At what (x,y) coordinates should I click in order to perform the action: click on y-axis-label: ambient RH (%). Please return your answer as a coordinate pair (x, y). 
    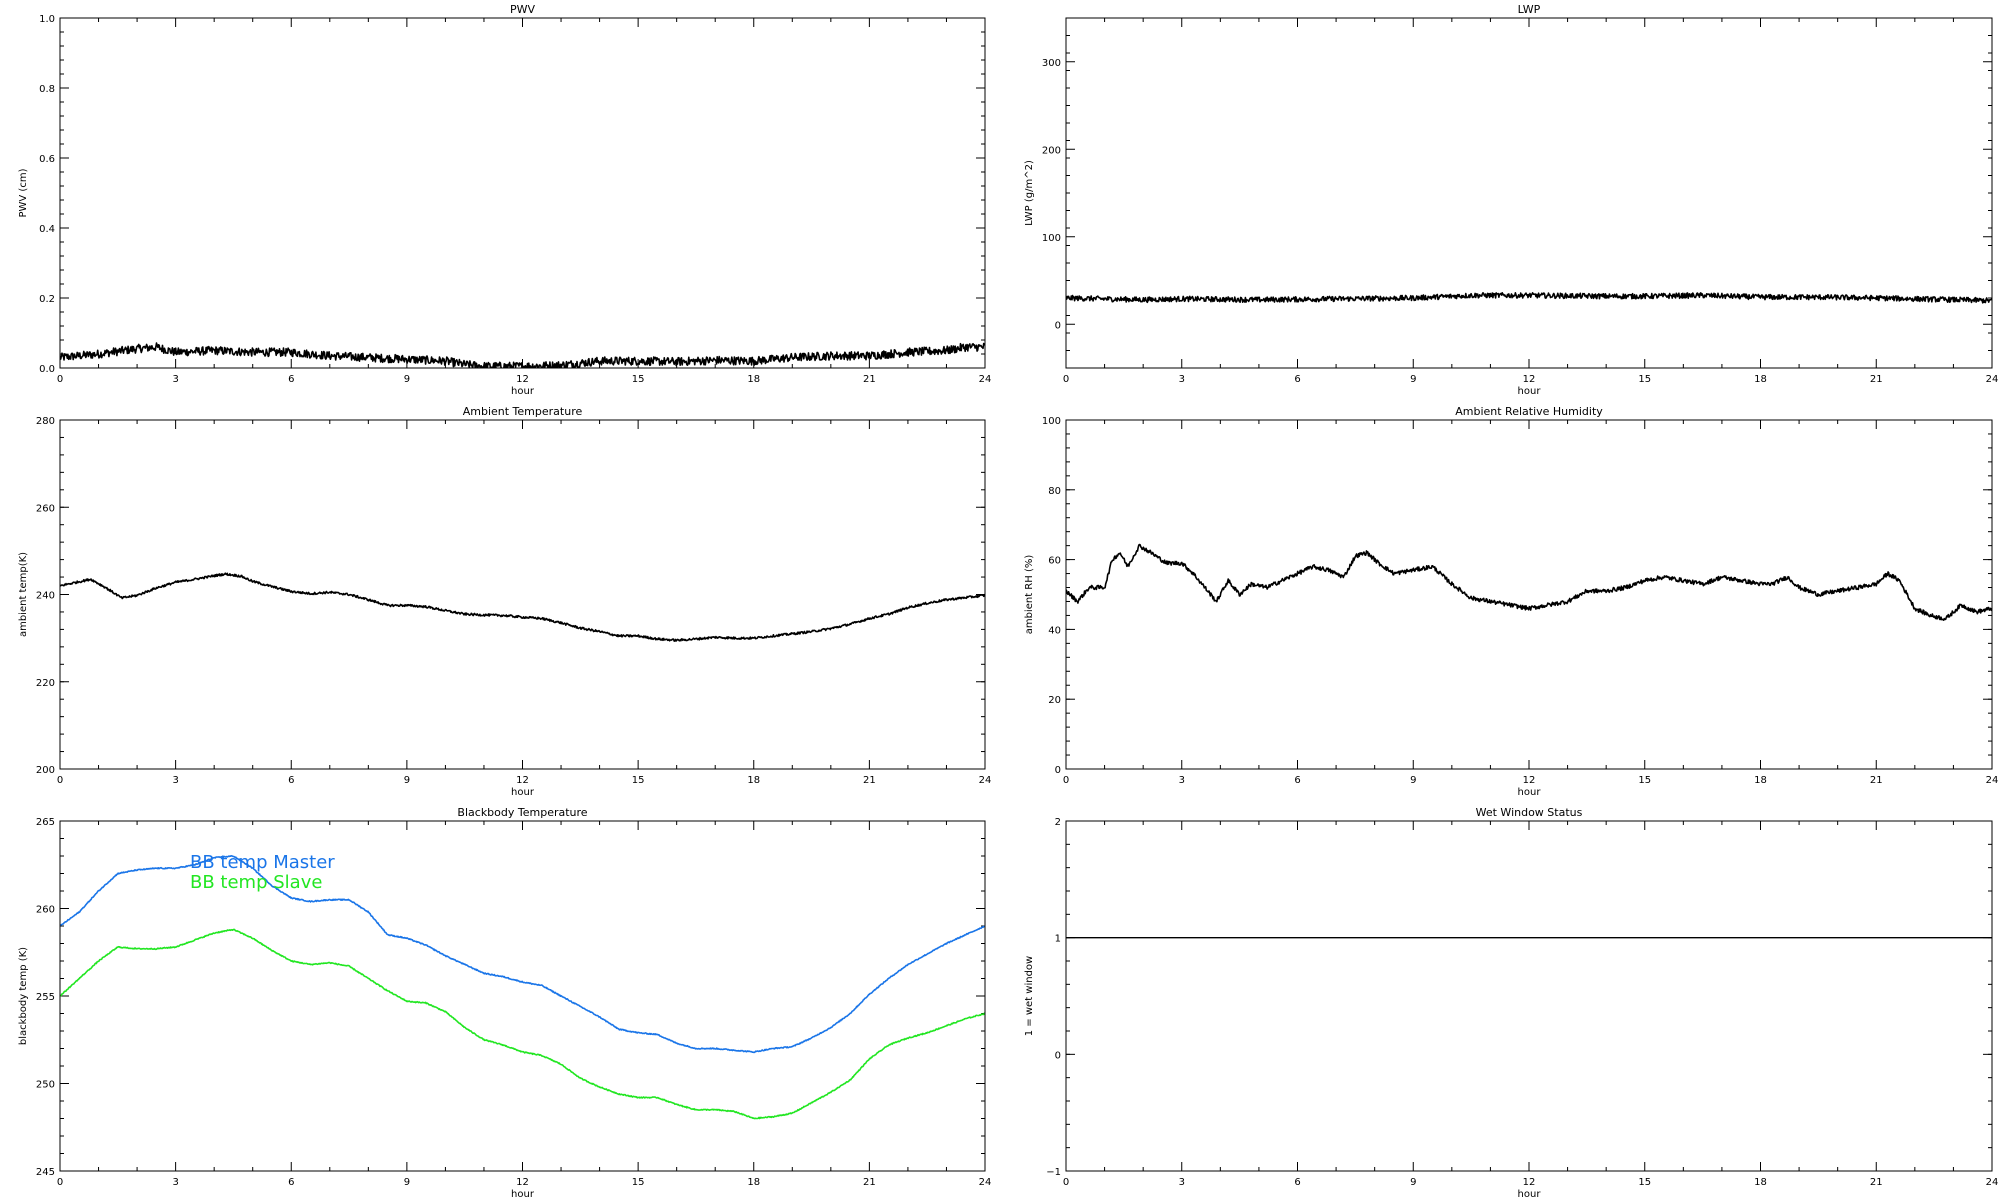
    Looking at the image, I should click on (1029, 595).